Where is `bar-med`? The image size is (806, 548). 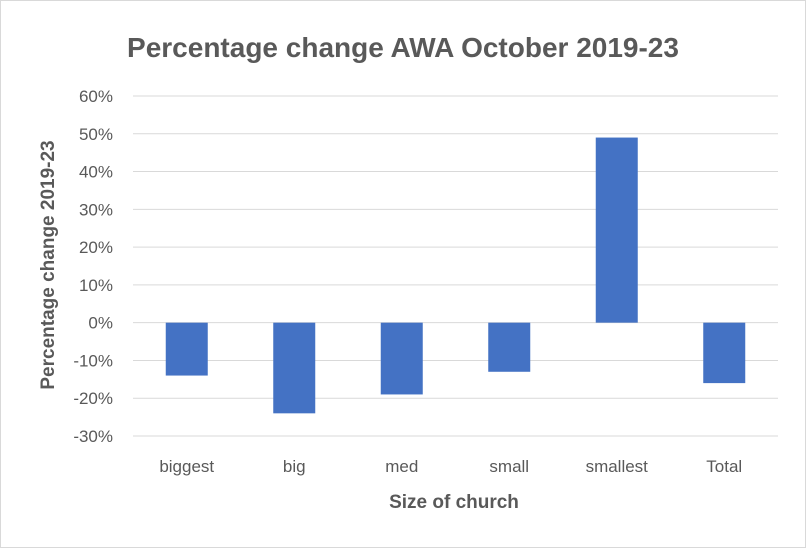 bar-med is located at coordinates (401, 358).